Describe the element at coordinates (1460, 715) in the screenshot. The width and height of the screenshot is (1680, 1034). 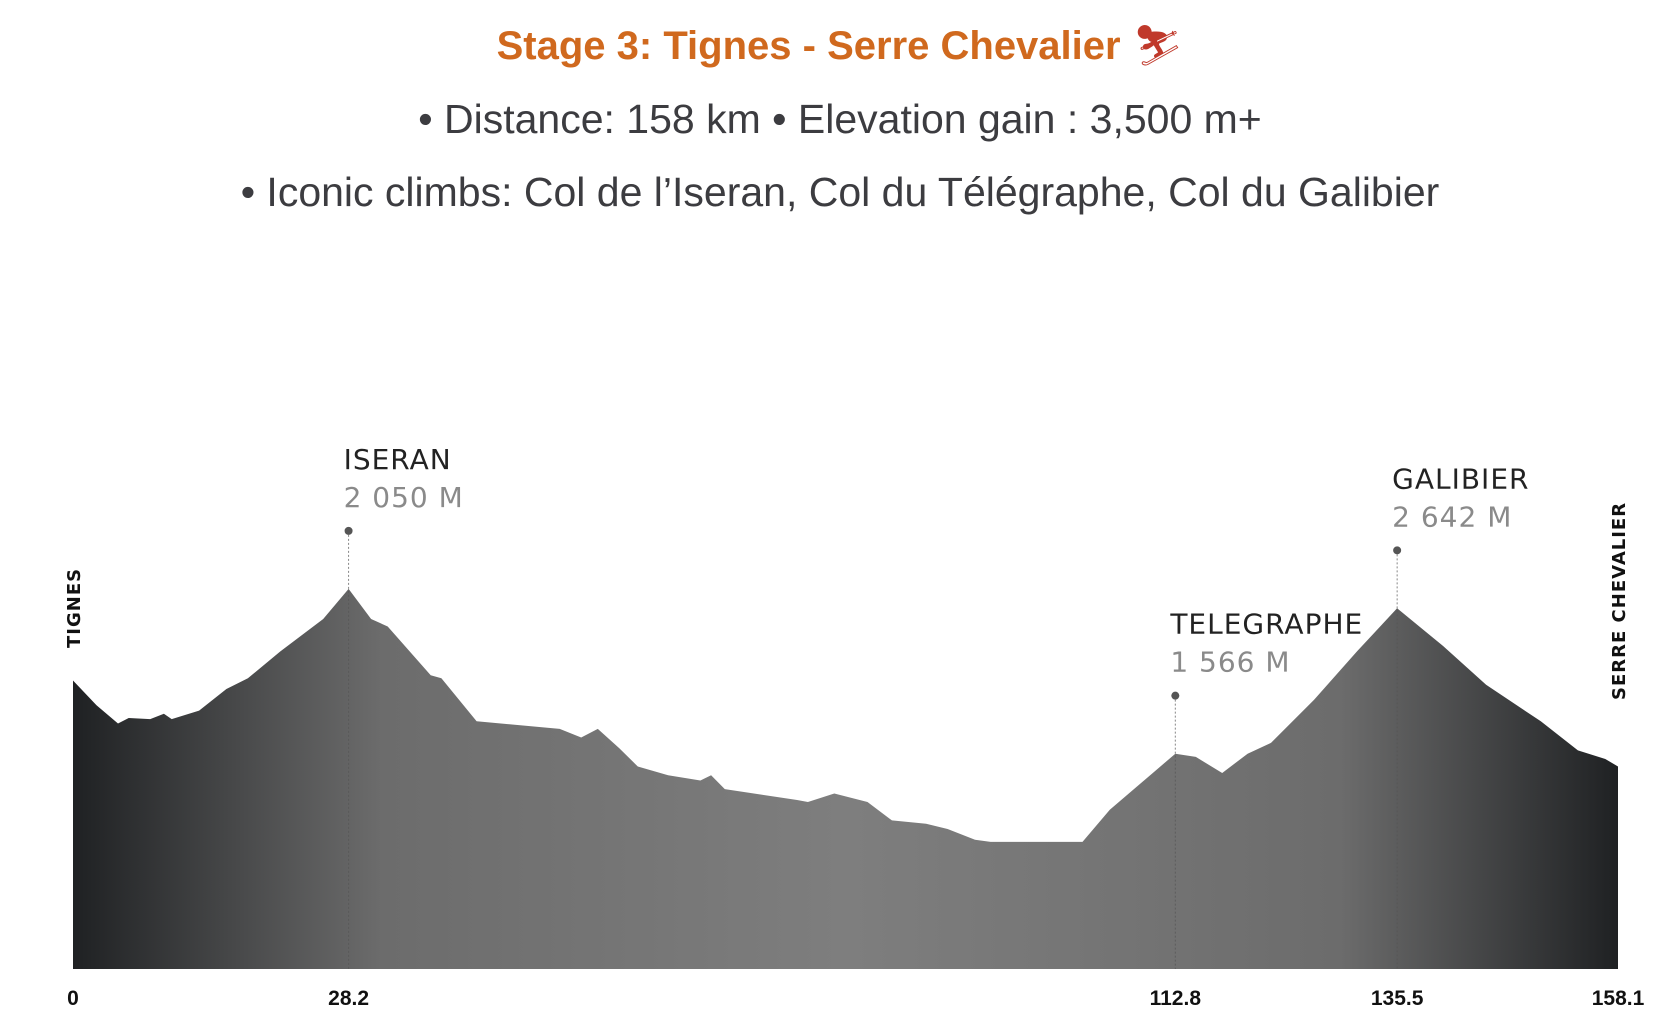
I see `peak-marker-galibier: GALIBIER 2 642 M` at that location.